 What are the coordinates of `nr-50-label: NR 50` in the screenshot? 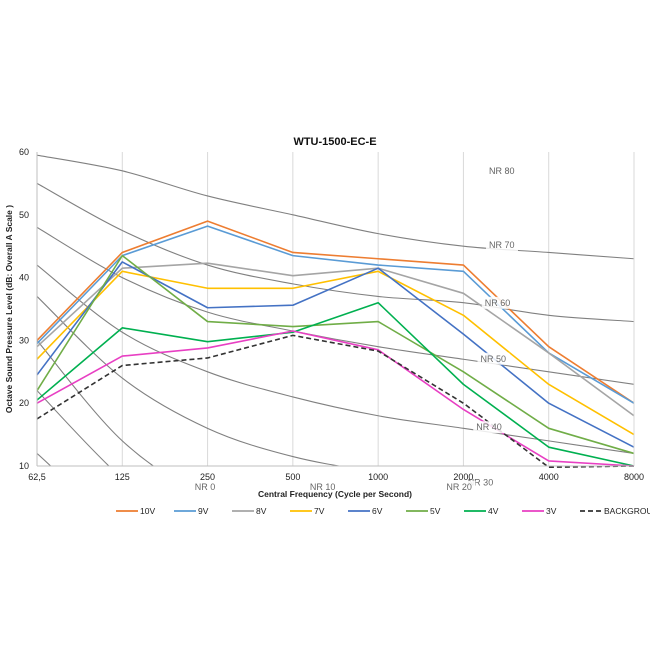 It's located at (493, 359).